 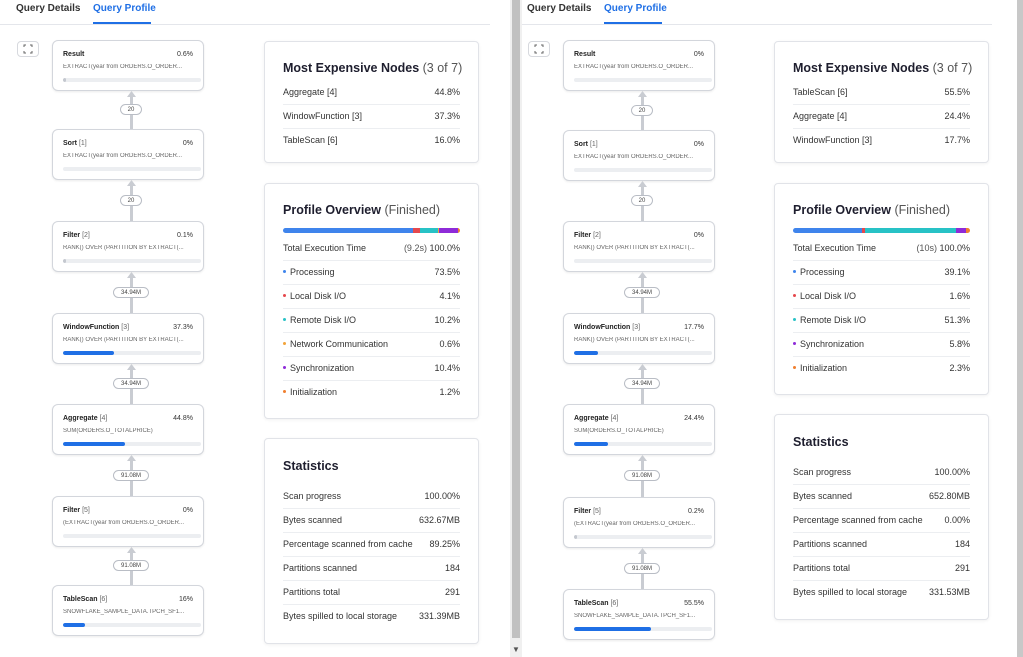 What do you see at coordinates (962, 544) in the screenshot?
I see `statistic-value: 184` at bounding box center [962, 544].